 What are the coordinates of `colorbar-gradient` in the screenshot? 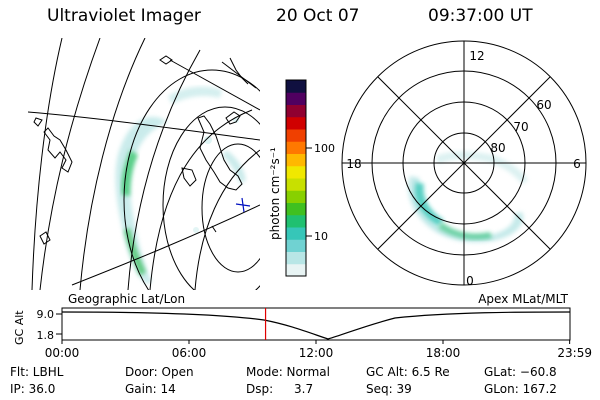 It's located at (296, 178).